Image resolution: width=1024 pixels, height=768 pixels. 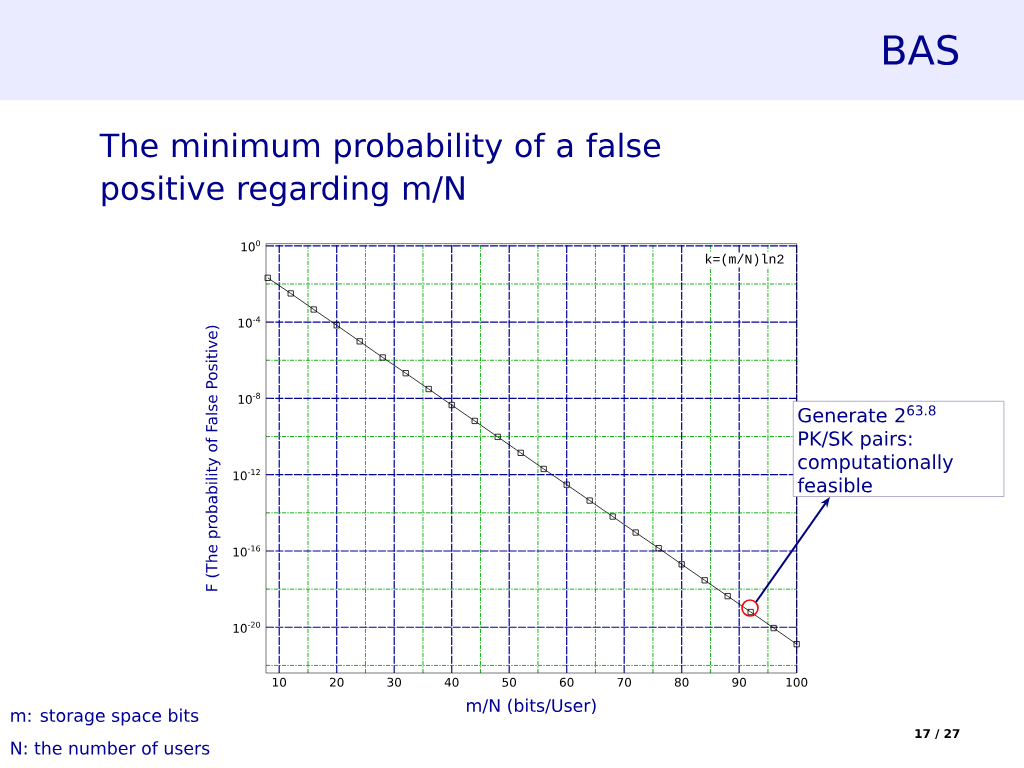 What do you see at coordinates (336, 682) in the screenshot?
I see `x-tick-label: 20` at bounding box center [336, 682].